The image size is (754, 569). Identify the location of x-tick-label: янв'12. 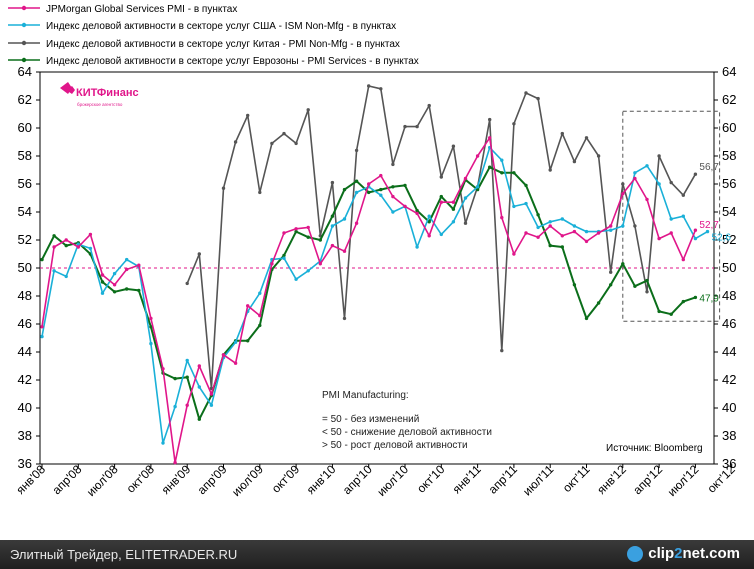
(611, 479).